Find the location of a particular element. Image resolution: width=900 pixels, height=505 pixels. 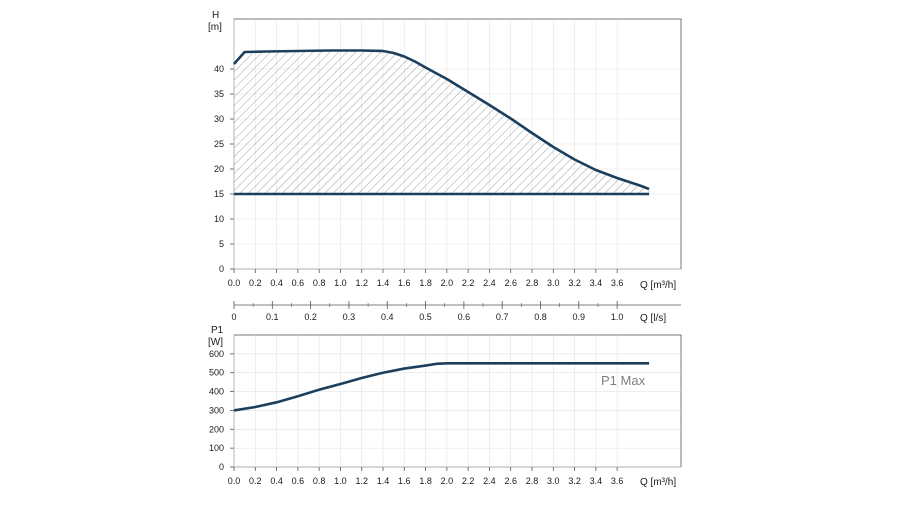

power-x-tick-label: 0.4 is located at coordinates (276, 481).